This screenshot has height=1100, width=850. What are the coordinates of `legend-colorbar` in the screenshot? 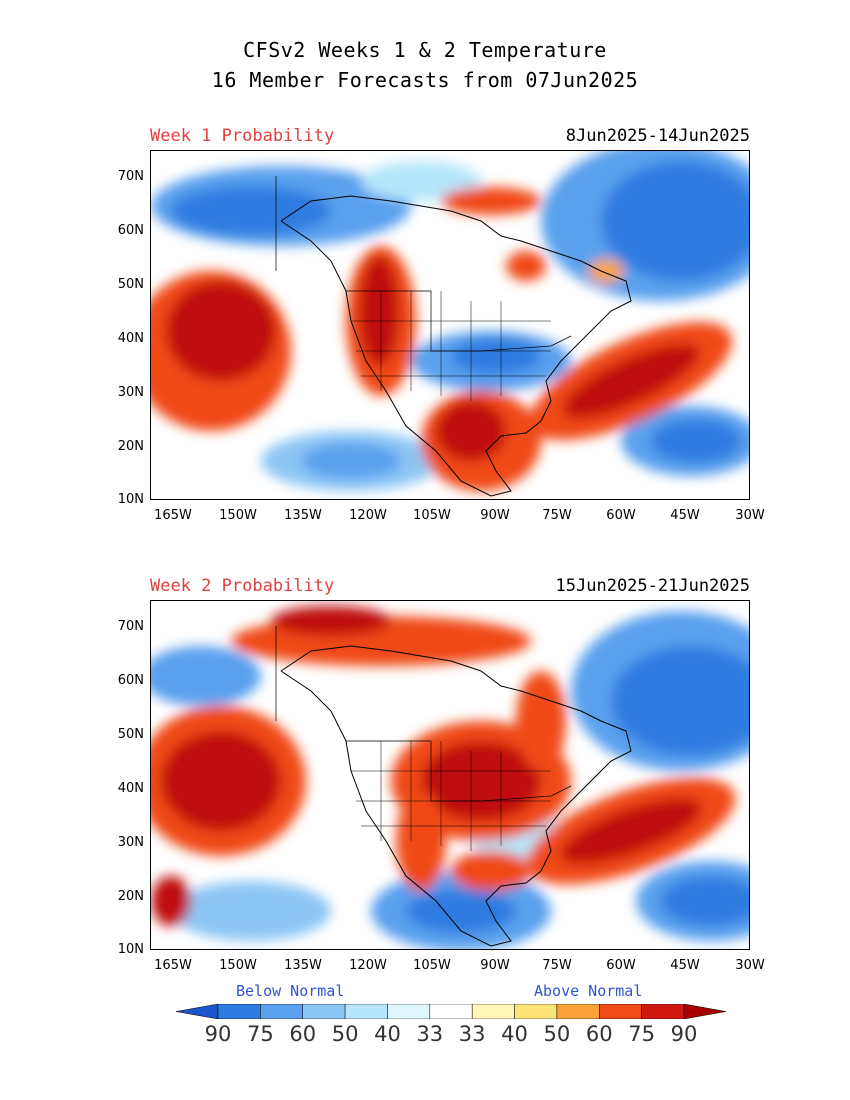 It's located at (451, 1011).